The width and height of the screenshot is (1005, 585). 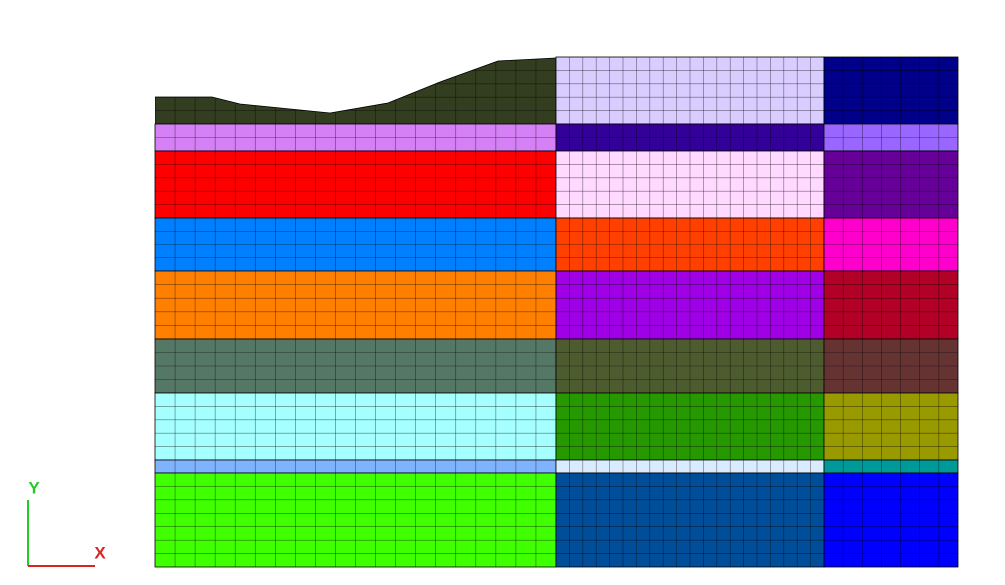 What do you see at coordinates (66, 522) in the screenshot?
I see `axis-triad: Y X` at bounding box center [66, 522].